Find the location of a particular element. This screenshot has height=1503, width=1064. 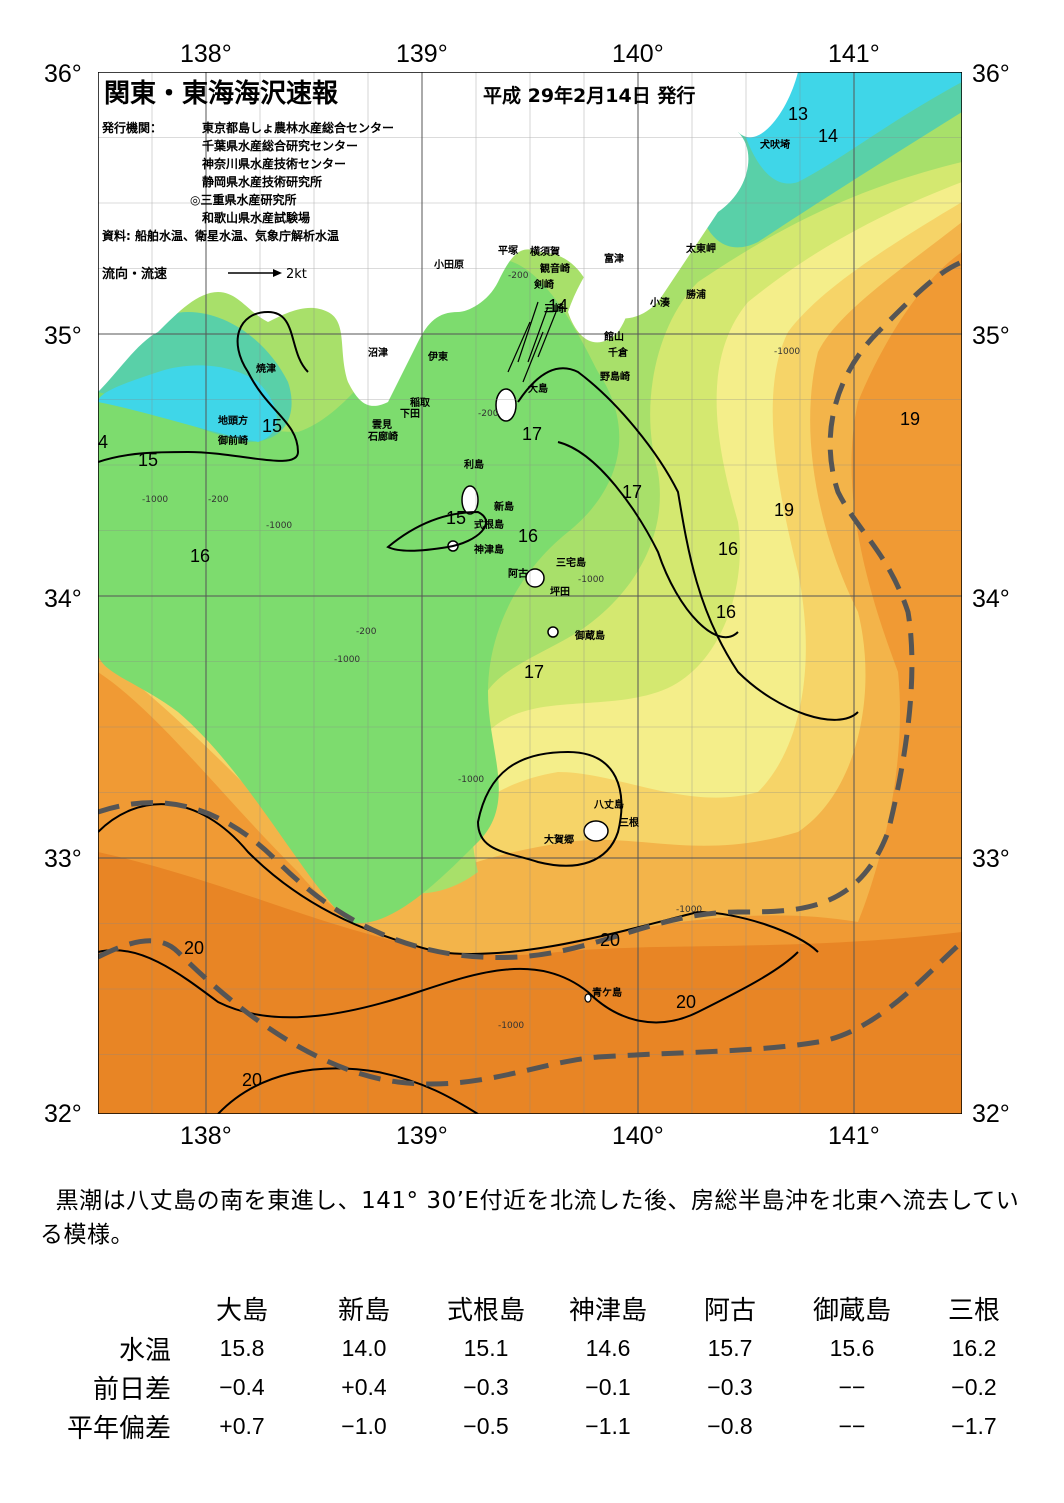

isotherm-label-16-miyake: 16 is located at coordinates (528, 536).